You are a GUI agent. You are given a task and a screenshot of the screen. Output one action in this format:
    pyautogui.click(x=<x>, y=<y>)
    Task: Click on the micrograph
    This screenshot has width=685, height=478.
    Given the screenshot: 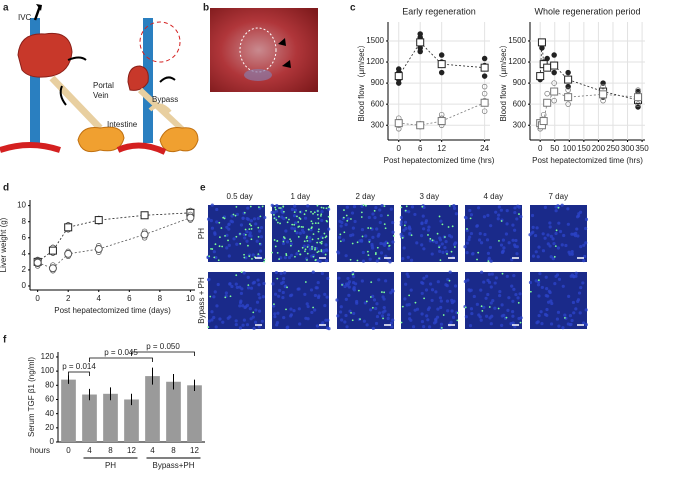 What is the action you would take?
    pyautogui.click(x=300, y=300)
    